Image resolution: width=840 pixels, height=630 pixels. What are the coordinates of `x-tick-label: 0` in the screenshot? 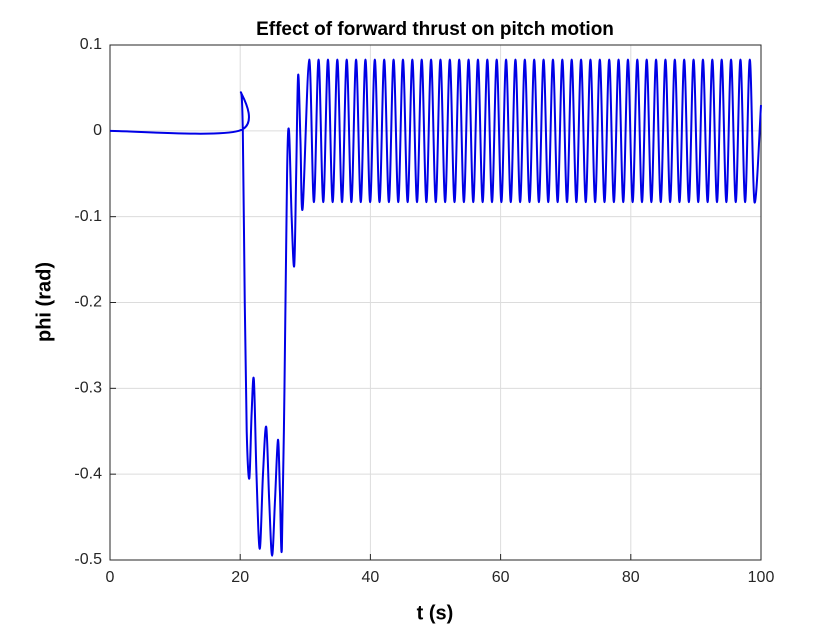 It's located at (110, 577).